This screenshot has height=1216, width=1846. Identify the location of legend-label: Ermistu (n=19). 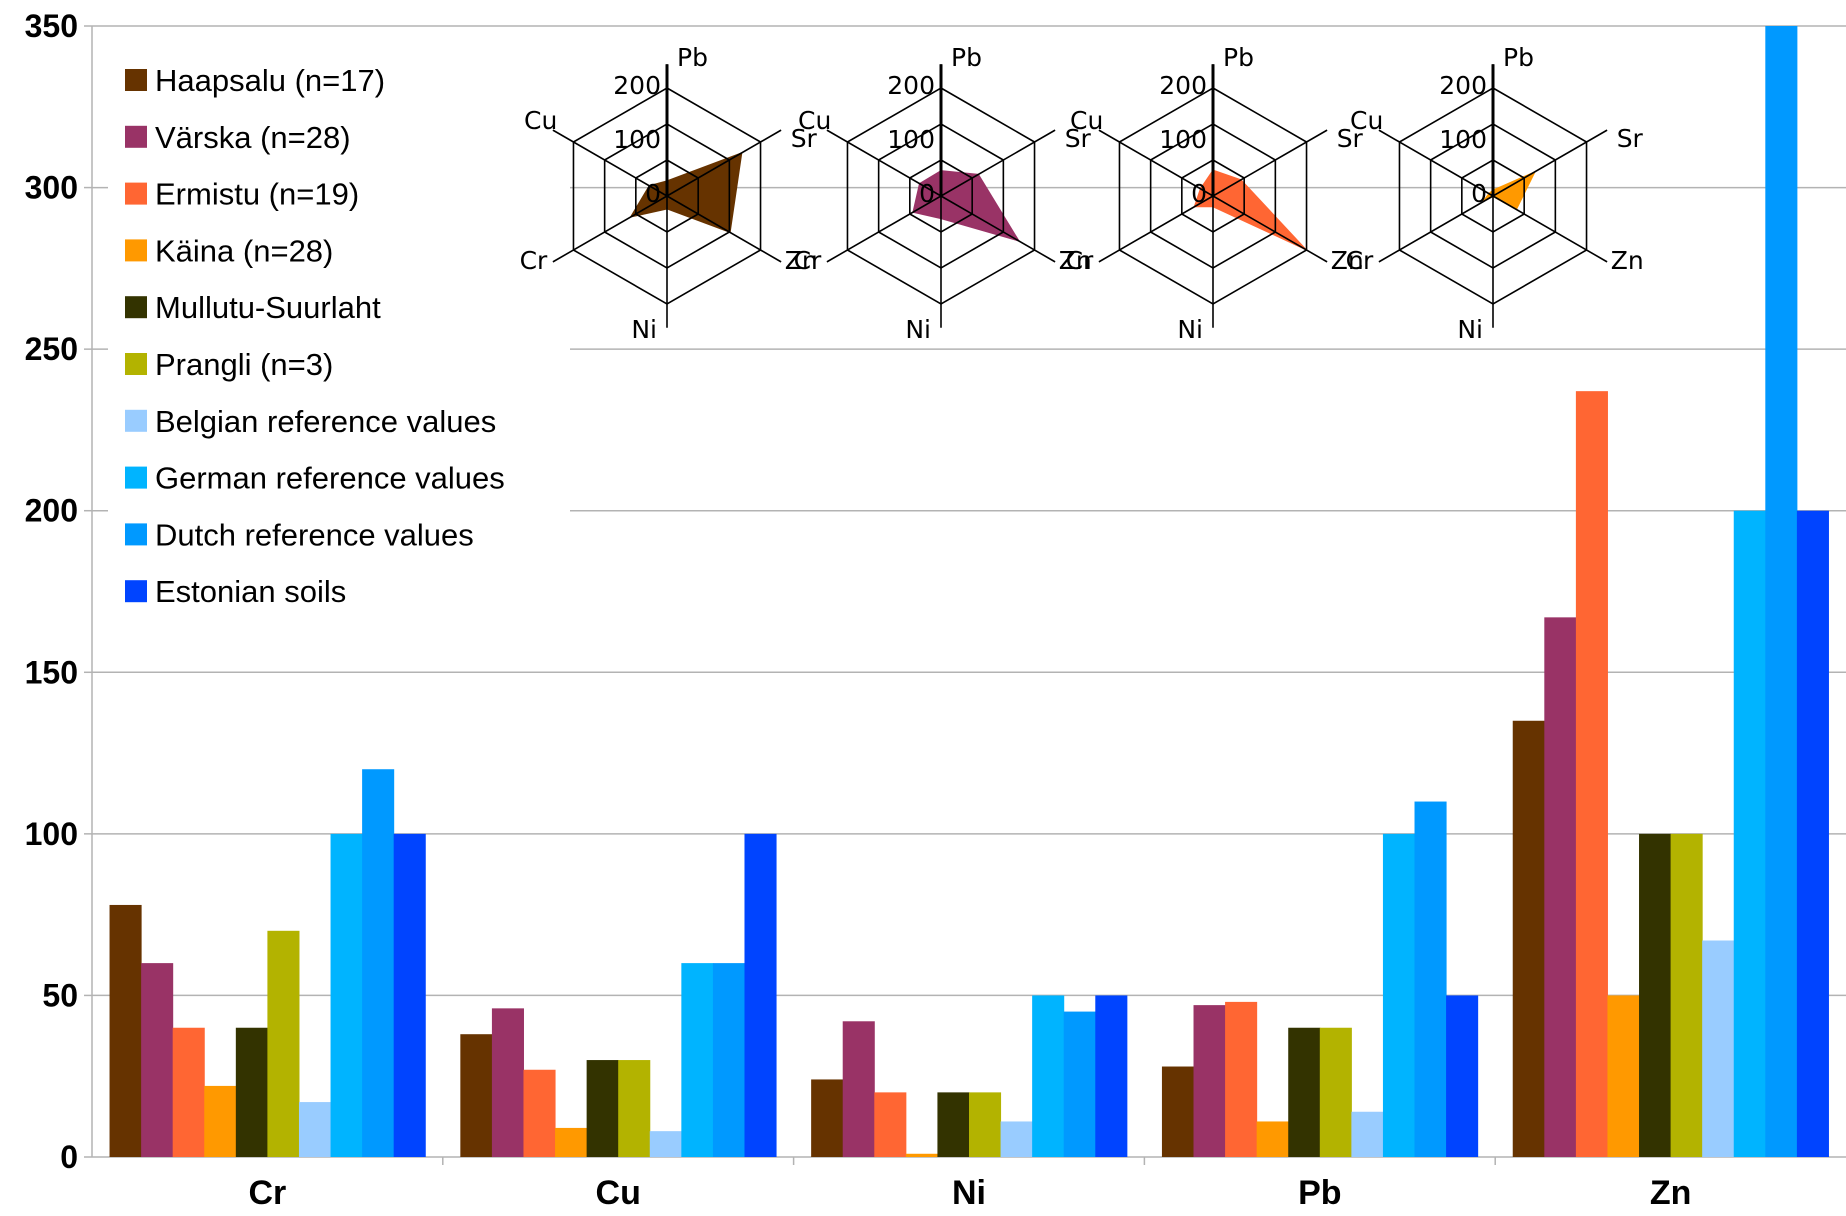
(257, 194).